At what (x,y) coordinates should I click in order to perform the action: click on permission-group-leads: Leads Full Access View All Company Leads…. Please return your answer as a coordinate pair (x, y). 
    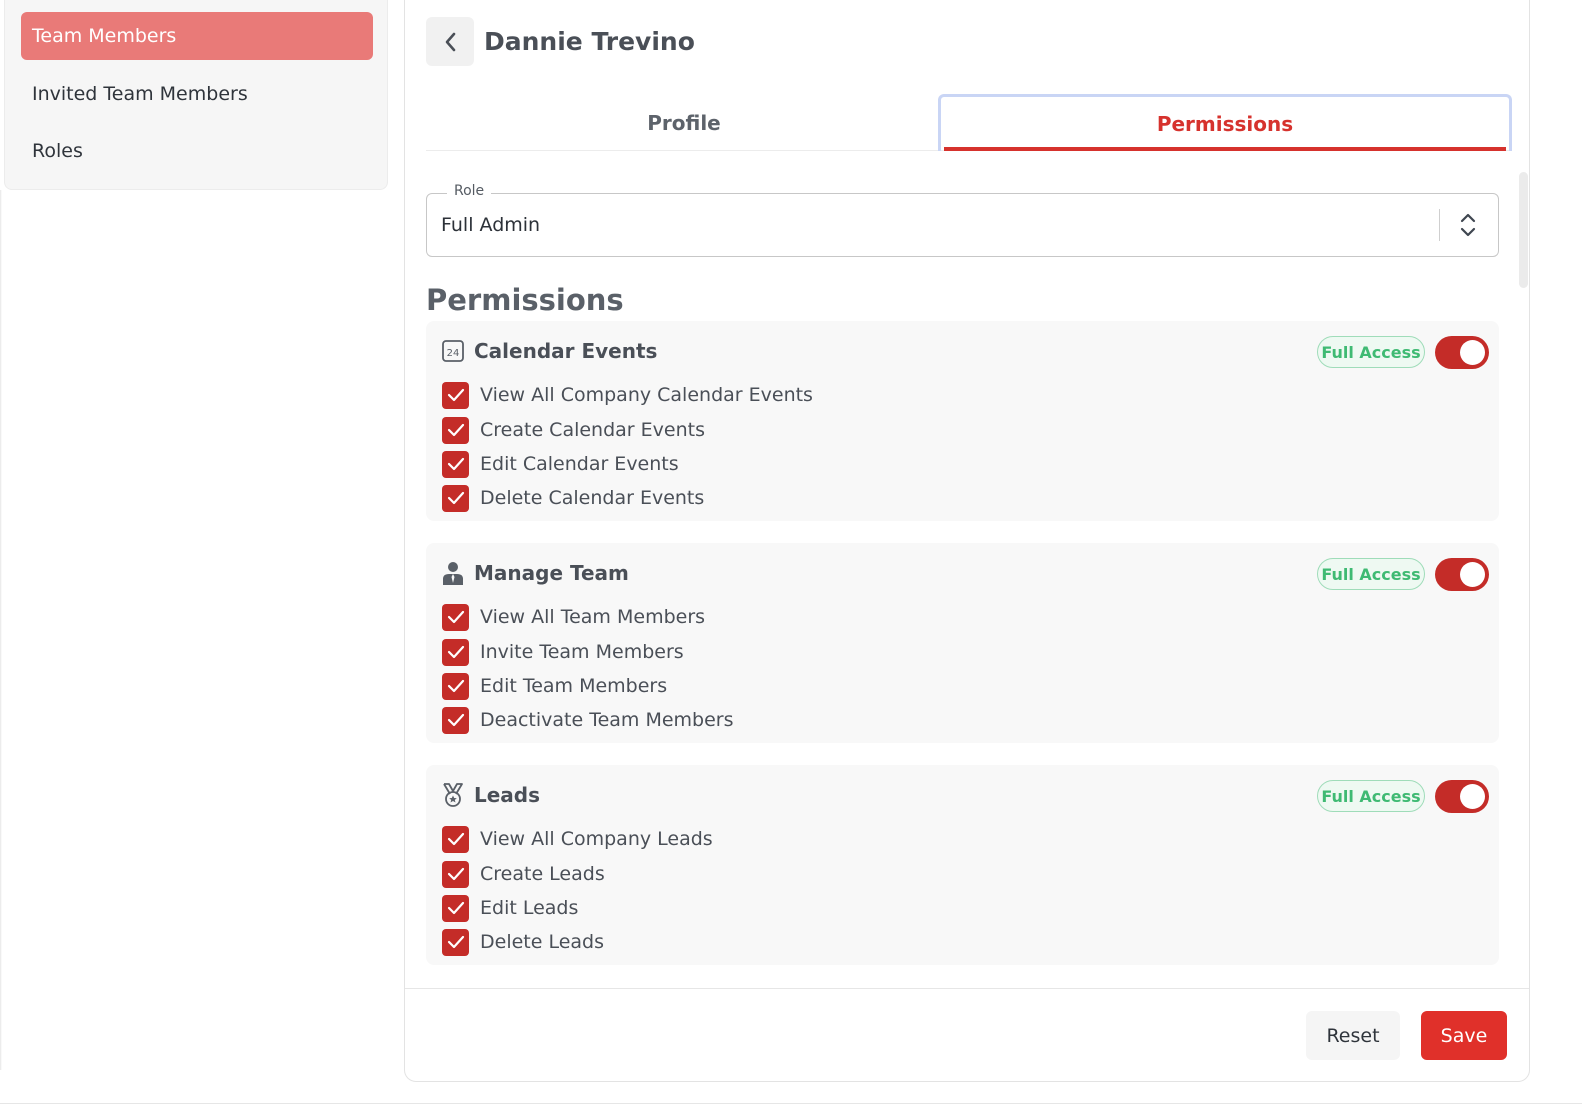
    Looking at the image, I should click on (962, 865).